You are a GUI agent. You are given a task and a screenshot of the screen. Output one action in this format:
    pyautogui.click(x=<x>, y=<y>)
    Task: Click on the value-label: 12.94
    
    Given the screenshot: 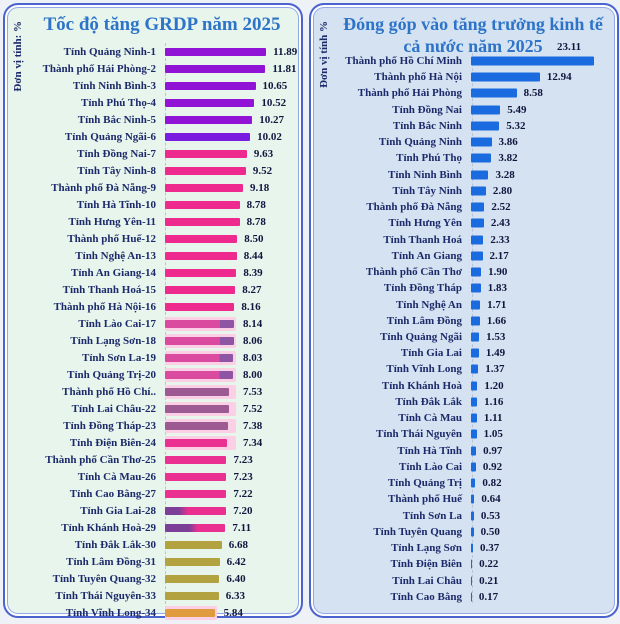 What is the action you would take?
    pyautogui.click(x=559, y=77)
    